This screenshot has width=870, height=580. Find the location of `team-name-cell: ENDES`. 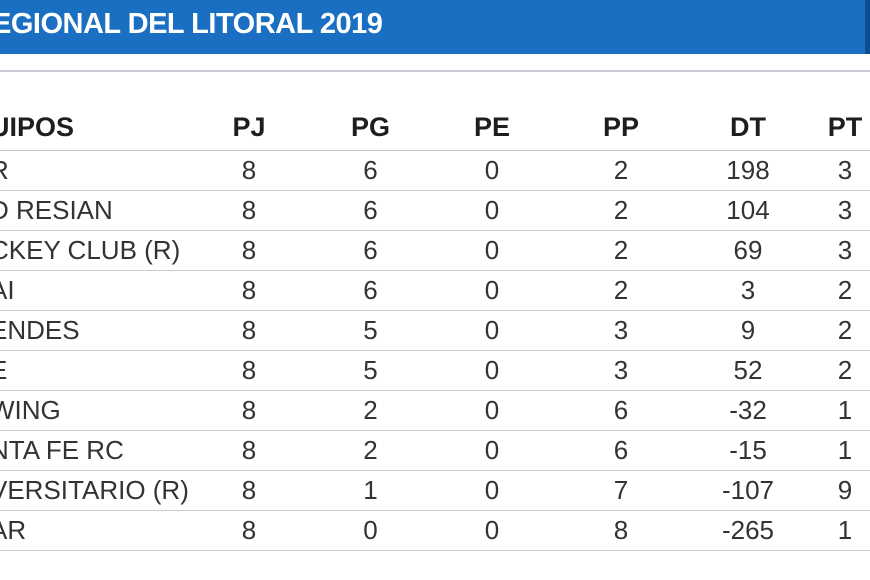

team-name-cell: ENDES is located at coordinates (102, 330).